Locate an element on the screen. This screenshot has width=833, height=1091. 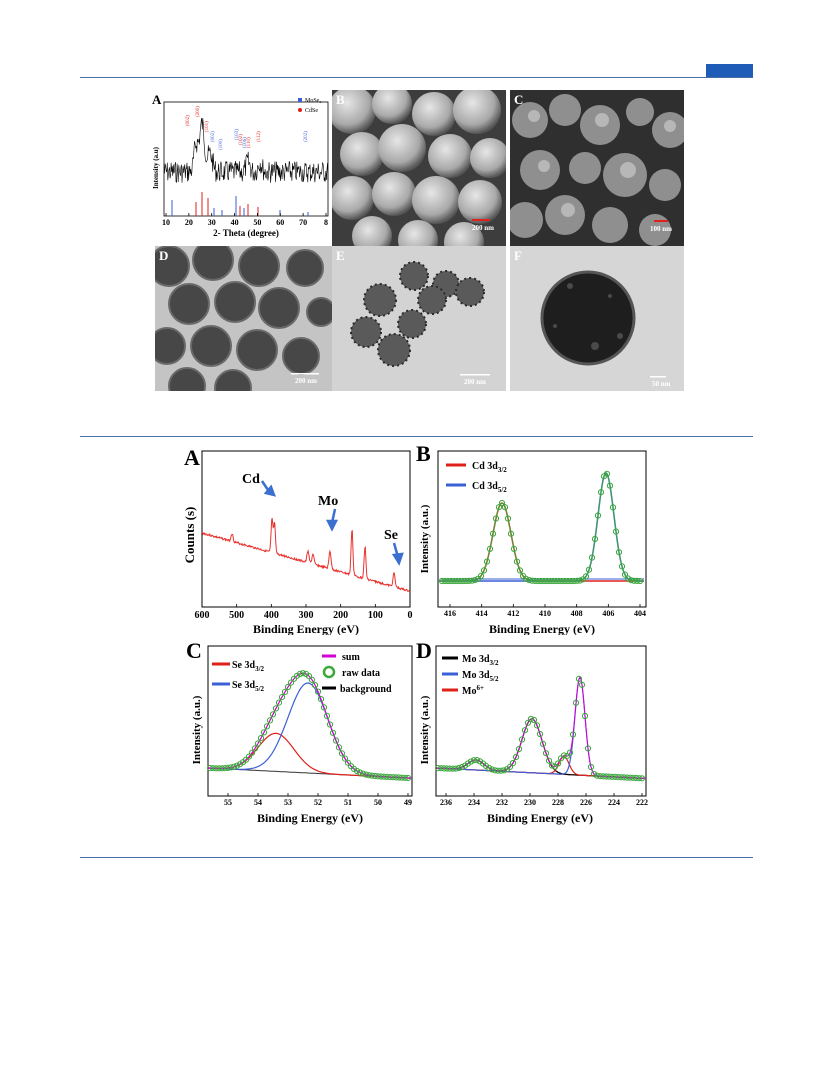
x-tick-label: 54 is located at coordinates (258, 802).